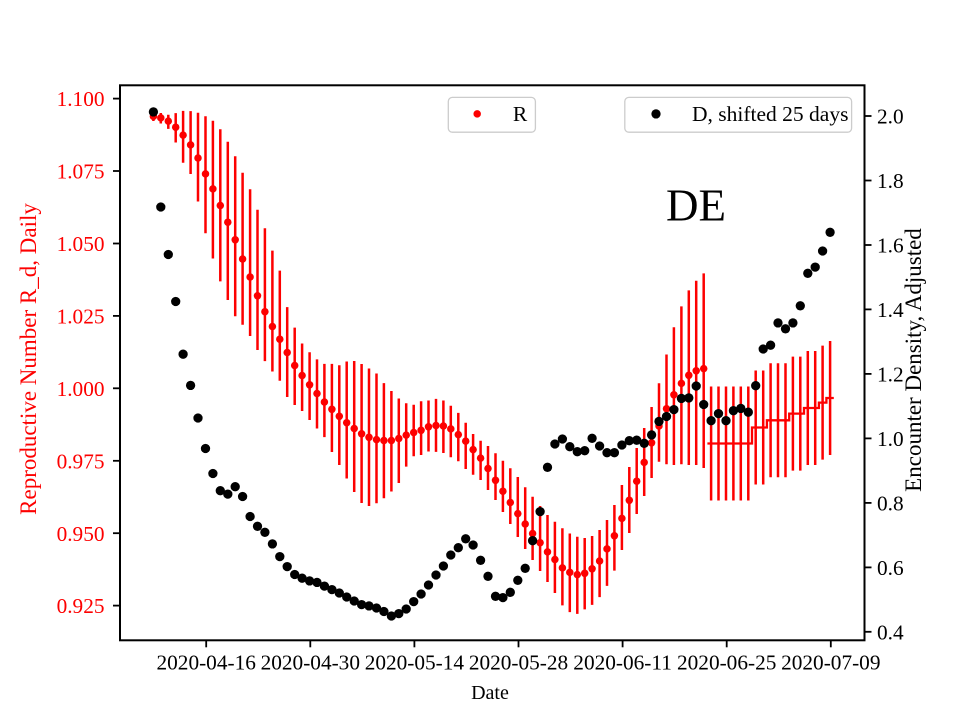  Describe the element at coordinates (81, 172) in the screenshot. I see `svg-text: 1.075` at that location.